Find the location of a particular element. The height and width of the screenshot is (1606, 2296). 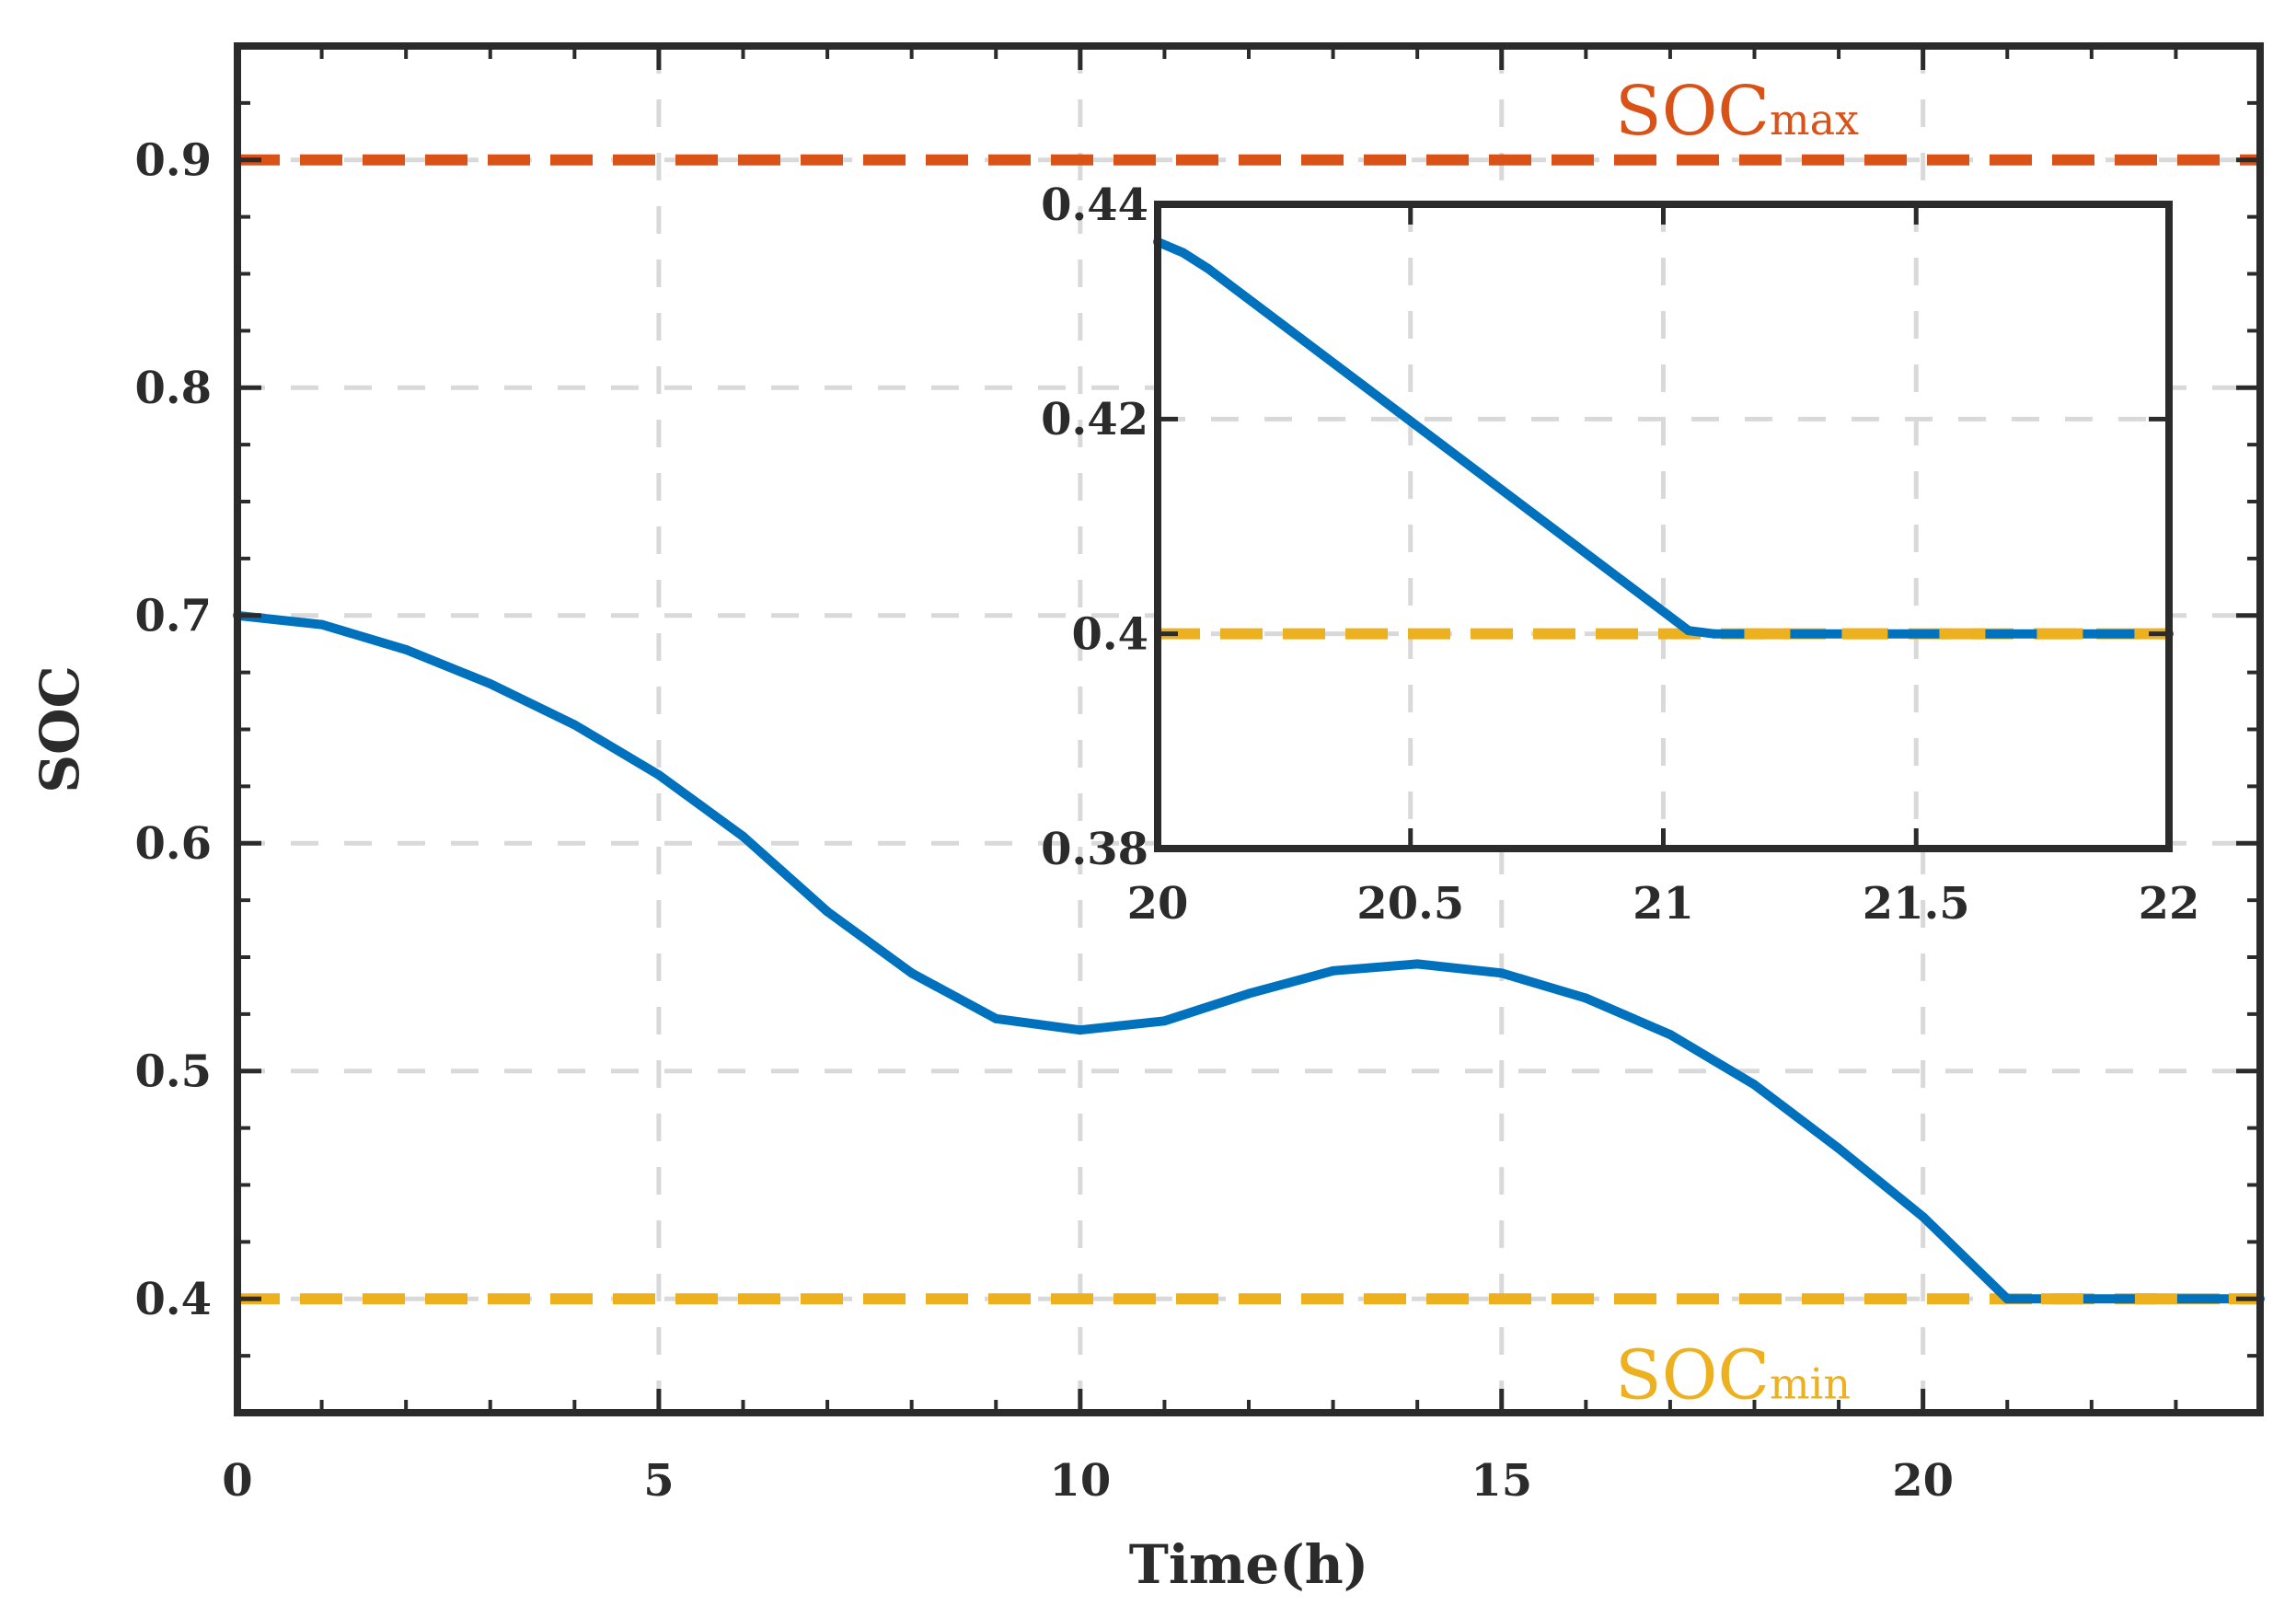

x-axis-title: Time(h) is located at coordinates (1249, 1564).